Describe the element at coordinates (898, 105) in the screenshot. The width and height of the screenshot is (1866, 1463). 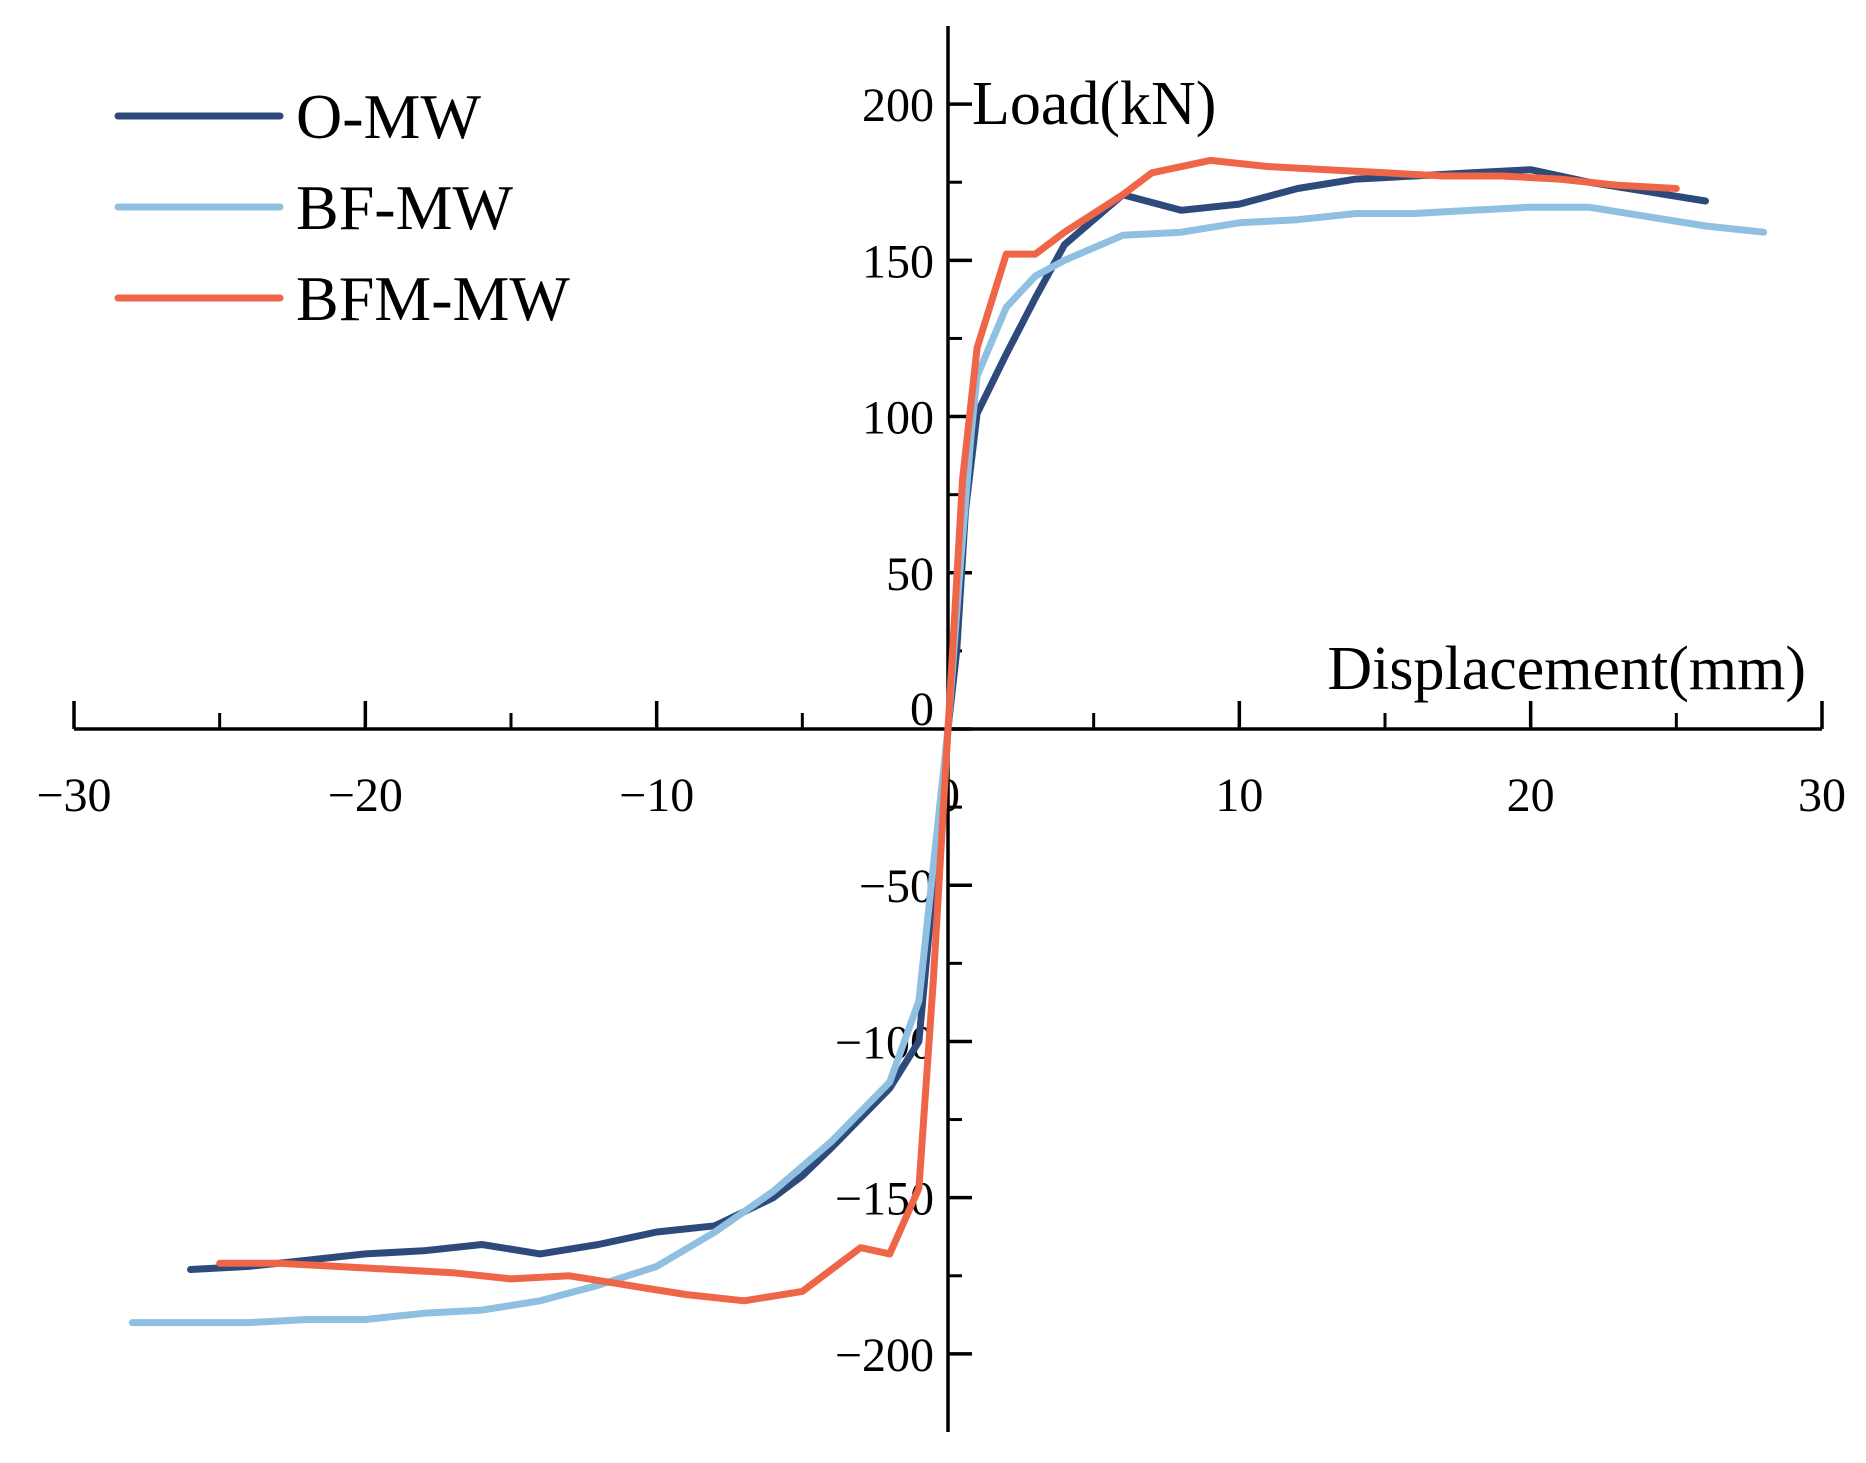
I see `y-tick-label: 200` at that location.